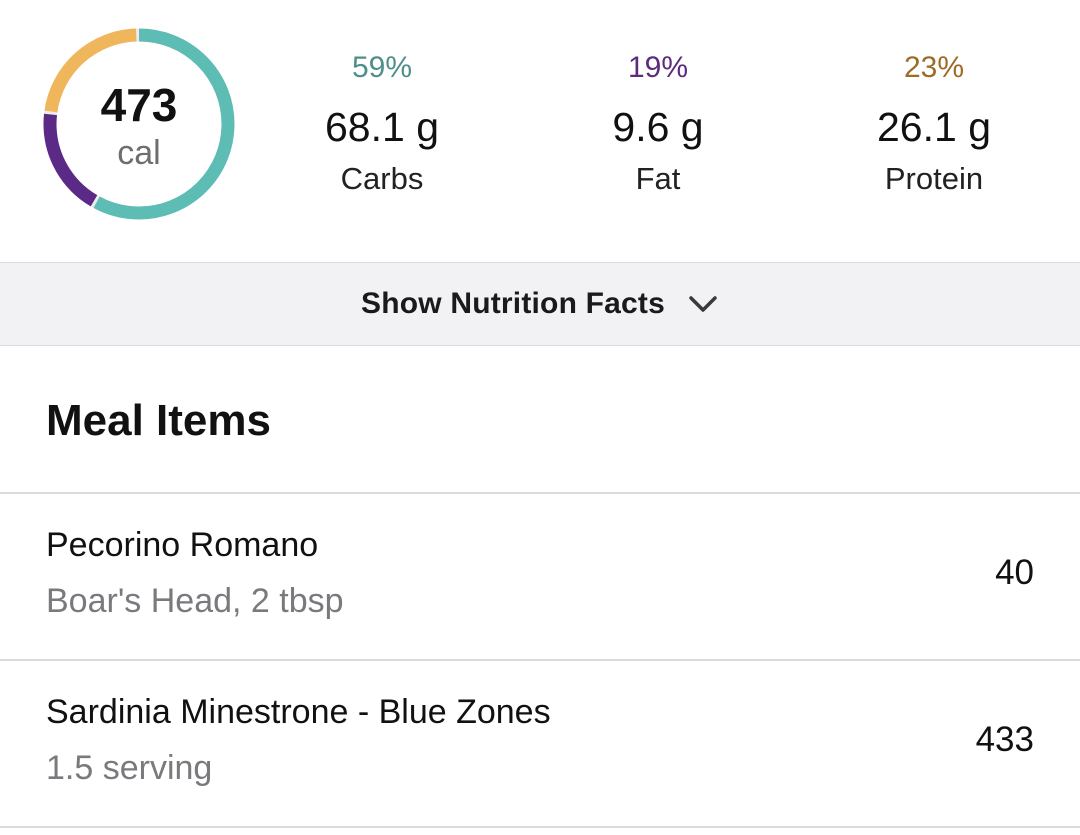  I want to click on ring-segment-carbs, so click(139, 124).